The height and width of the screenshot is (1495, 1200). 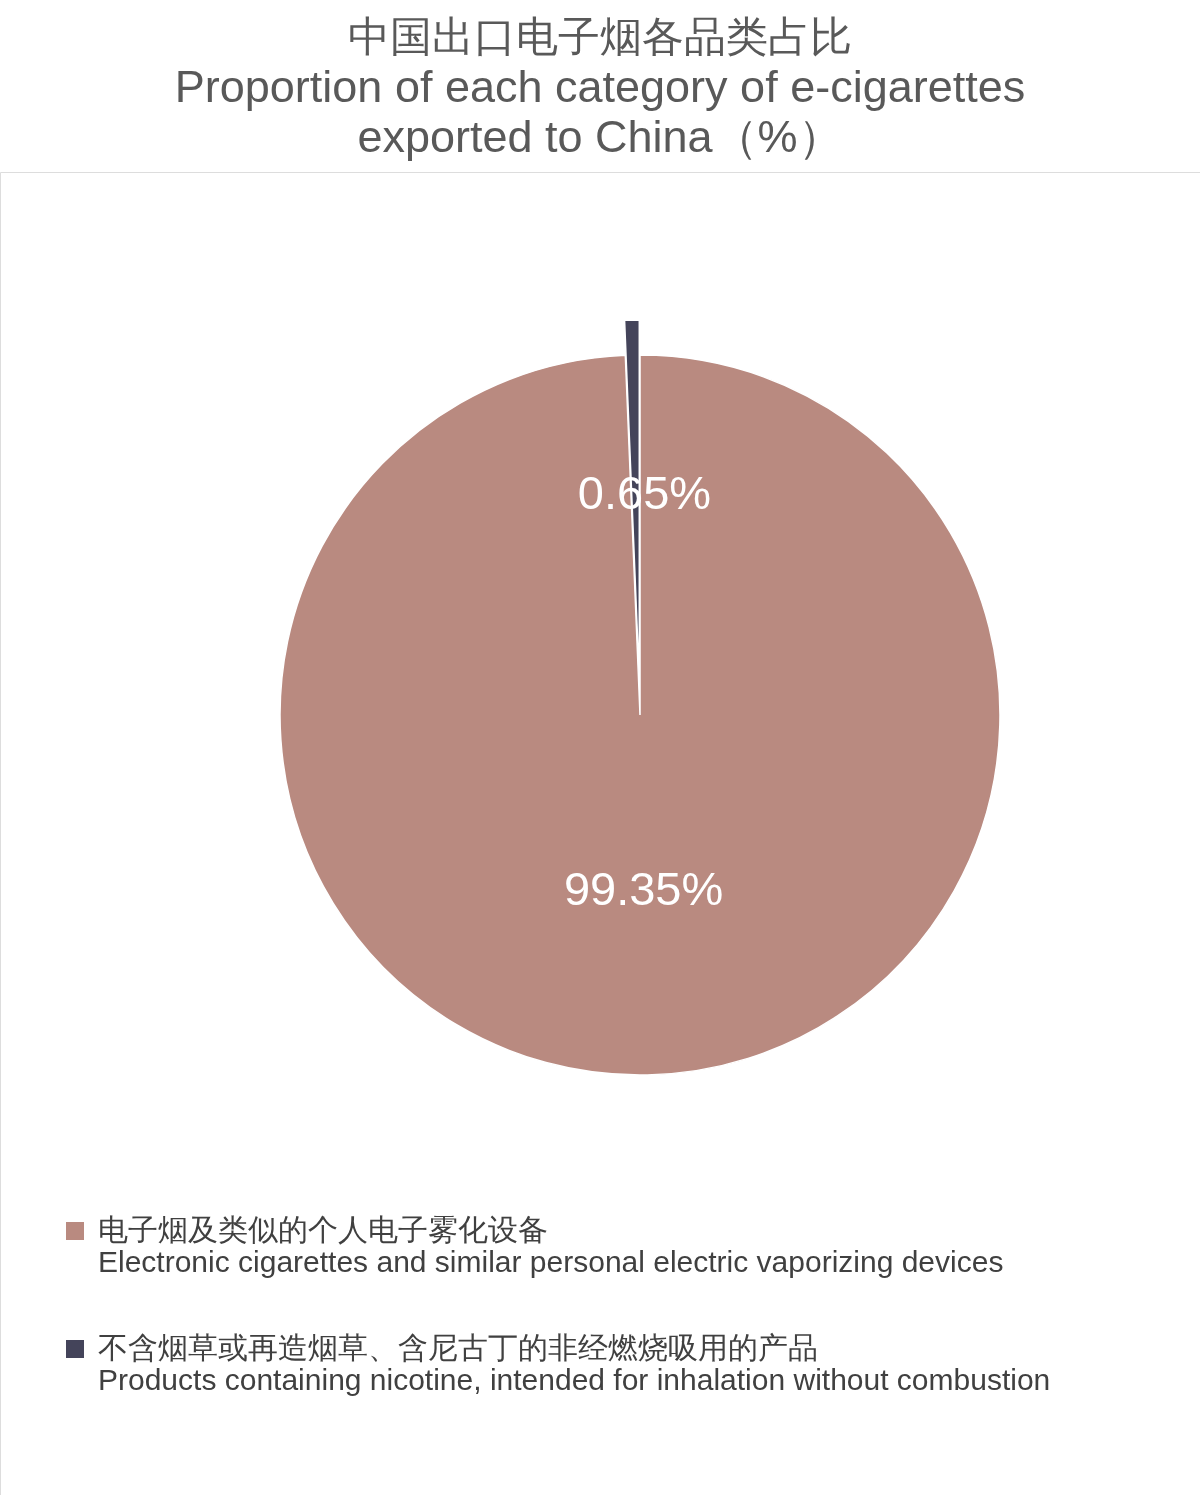 What do you see at coordinates (643, 889) in the screenshot?
I see `data-label: 99.35%` at bounding box center [643, 889].